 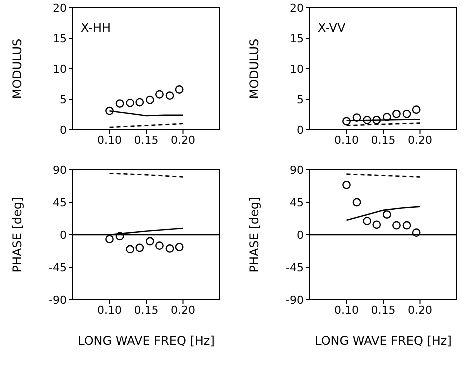 What do you see at coordinates (332, 28) in the screenshot?
I see `annotation: X-VV` at bounding box center [332, 28].